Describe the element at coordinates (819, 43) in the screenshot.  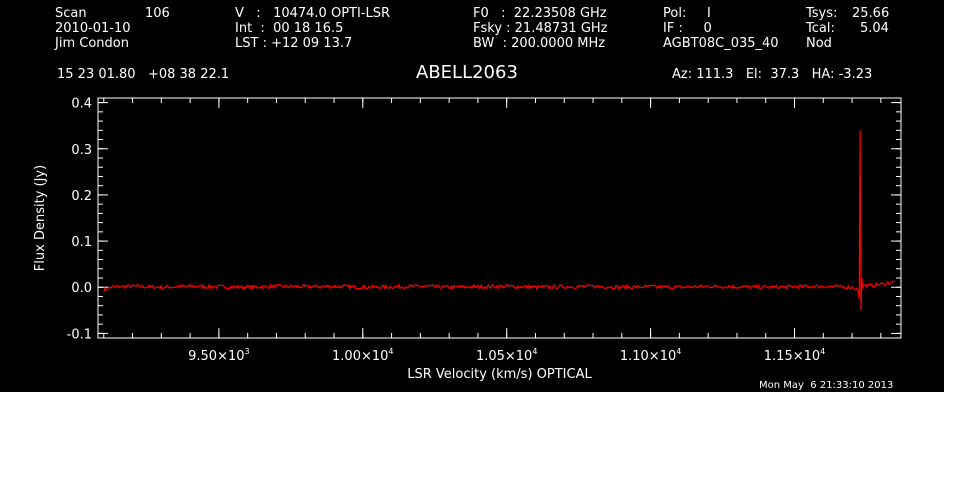
I see `switching-mode: Nod` at that location.